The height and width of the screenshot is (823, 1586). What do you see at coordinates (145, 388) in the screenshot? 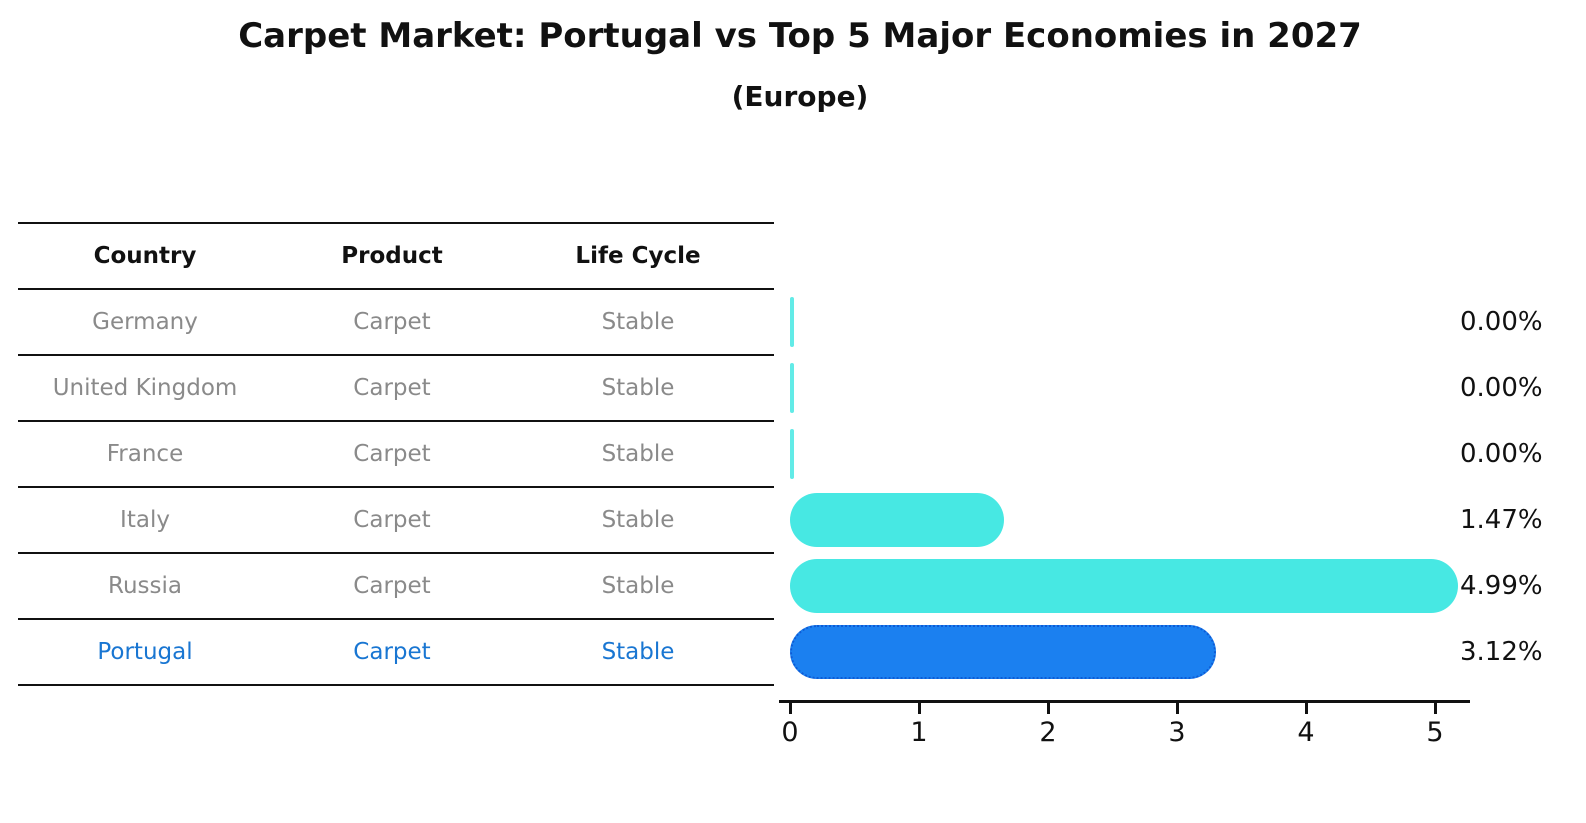
I see `country-cell: United Kingdom` at bounding box center [145, 388].